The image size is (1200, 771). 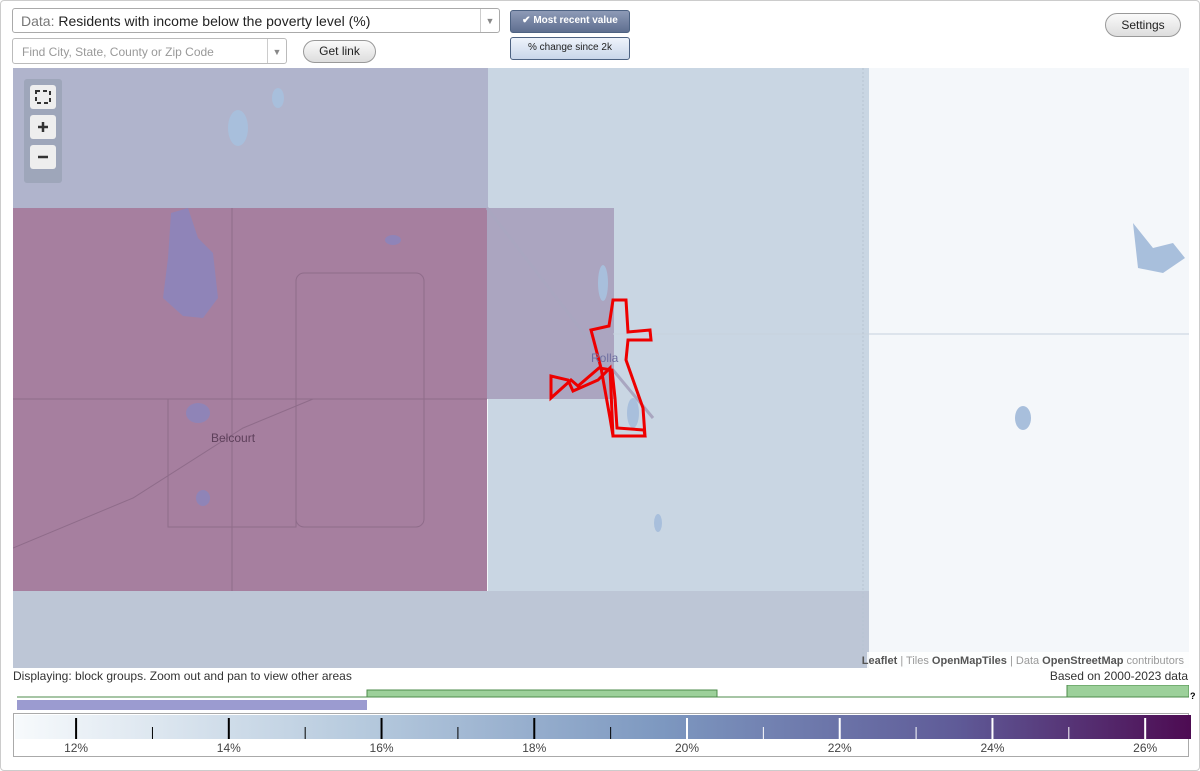 I want to click on most-recent-label: Most recent value, so click(x=575, y=20).